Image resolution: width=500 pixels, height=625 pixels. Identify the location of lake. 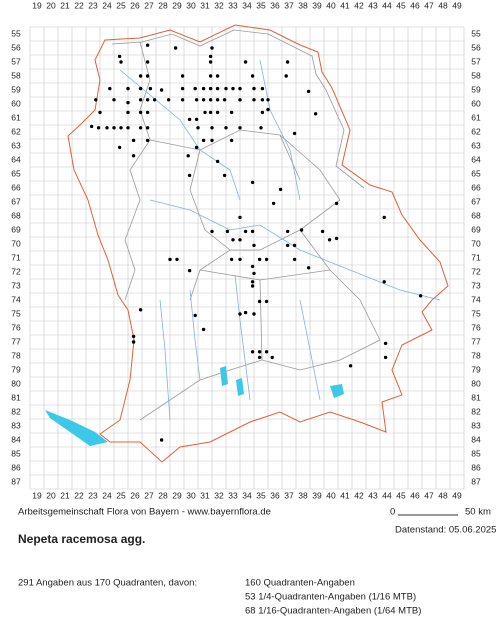
(337, 391).